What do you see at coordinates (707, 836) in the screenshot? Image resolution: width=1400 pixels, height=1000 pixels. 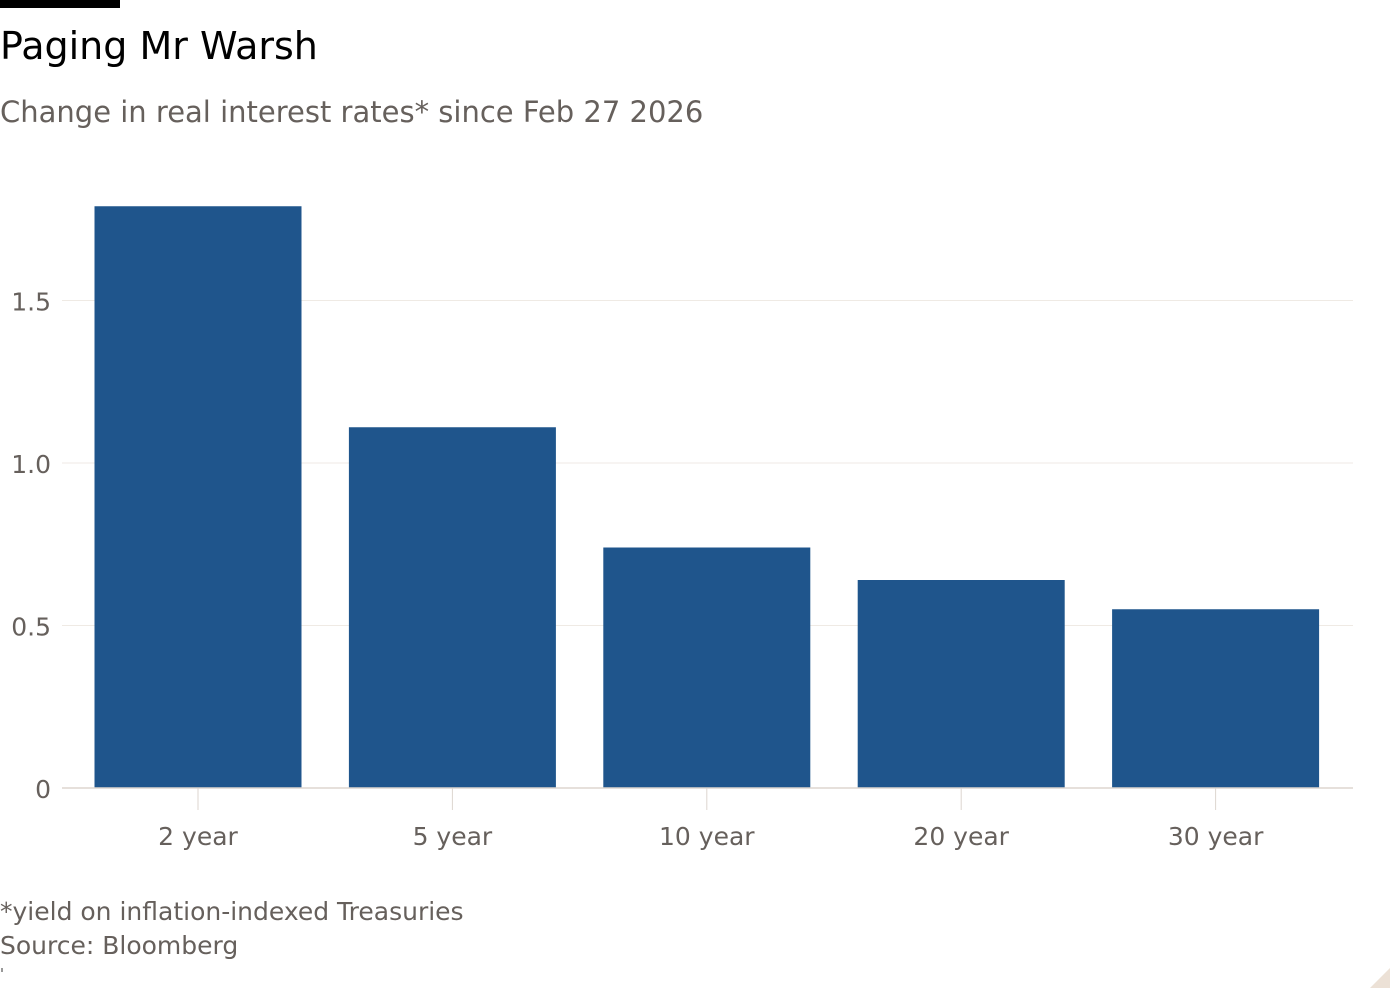 I see `x-tick-label: 10 year` at bounding box center [707, 836].